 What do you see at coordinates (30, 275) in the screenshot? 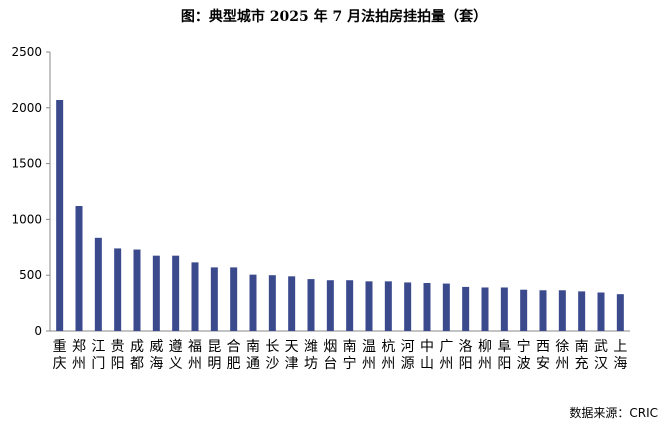
I see `y-tick-label: 500` at bounding box center [30, 275].